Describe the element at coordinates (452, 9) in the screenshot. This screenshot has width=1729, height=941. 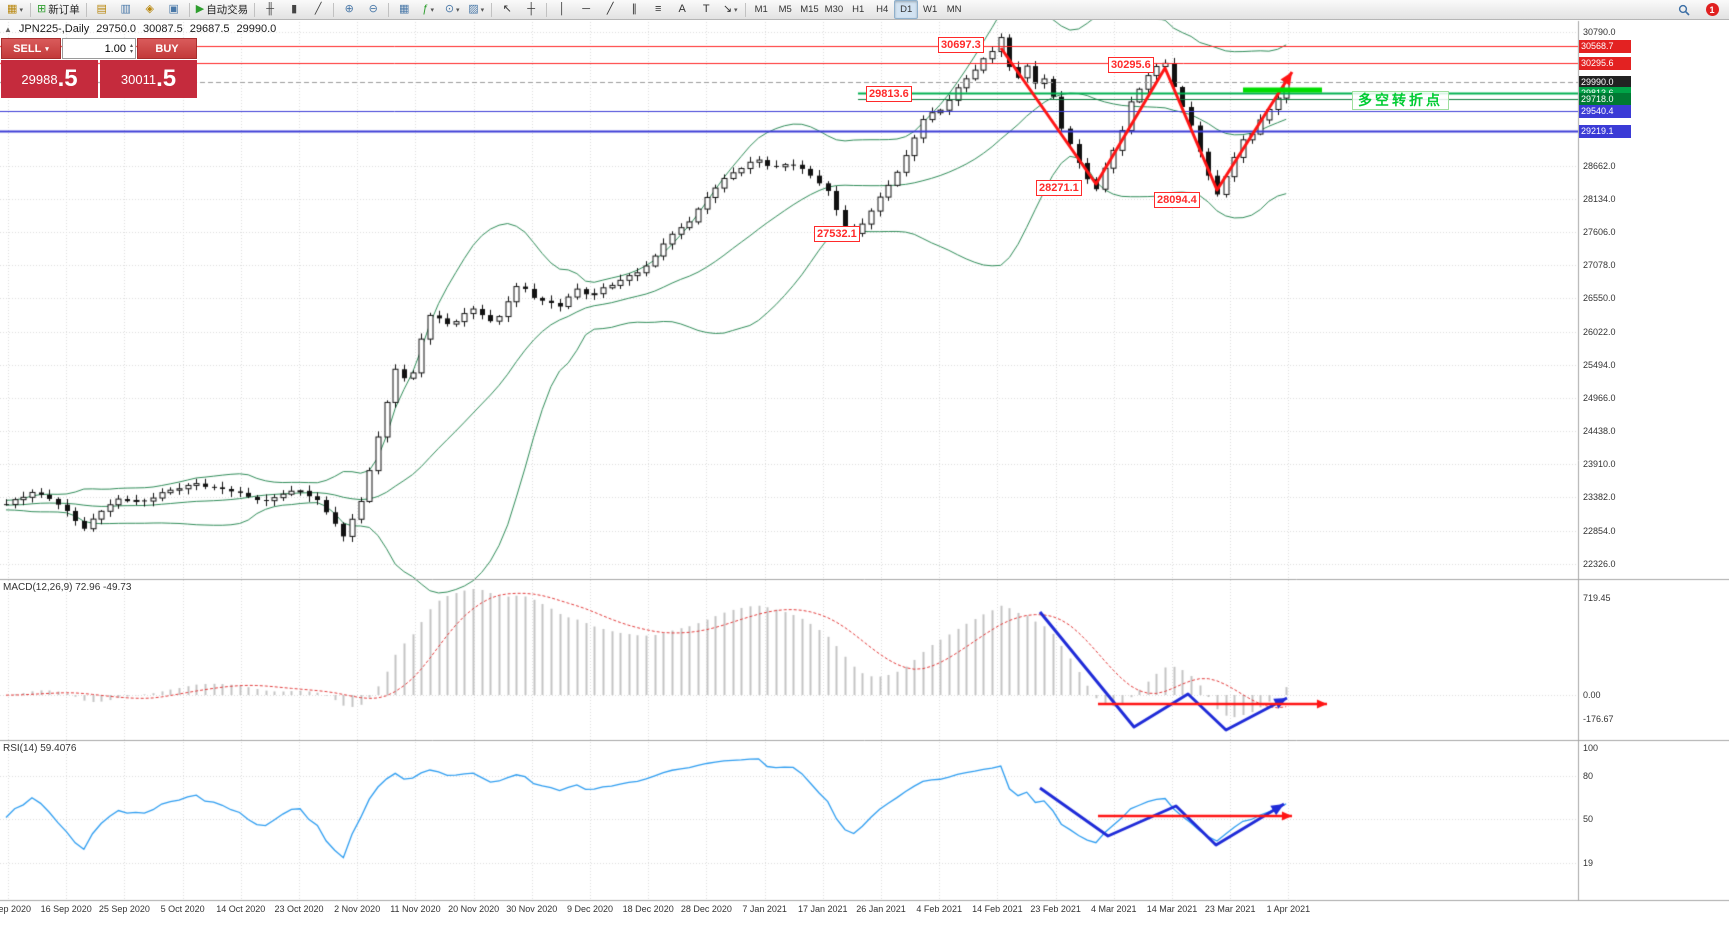
I see `periods-button: ⊙ ▾` at that location.